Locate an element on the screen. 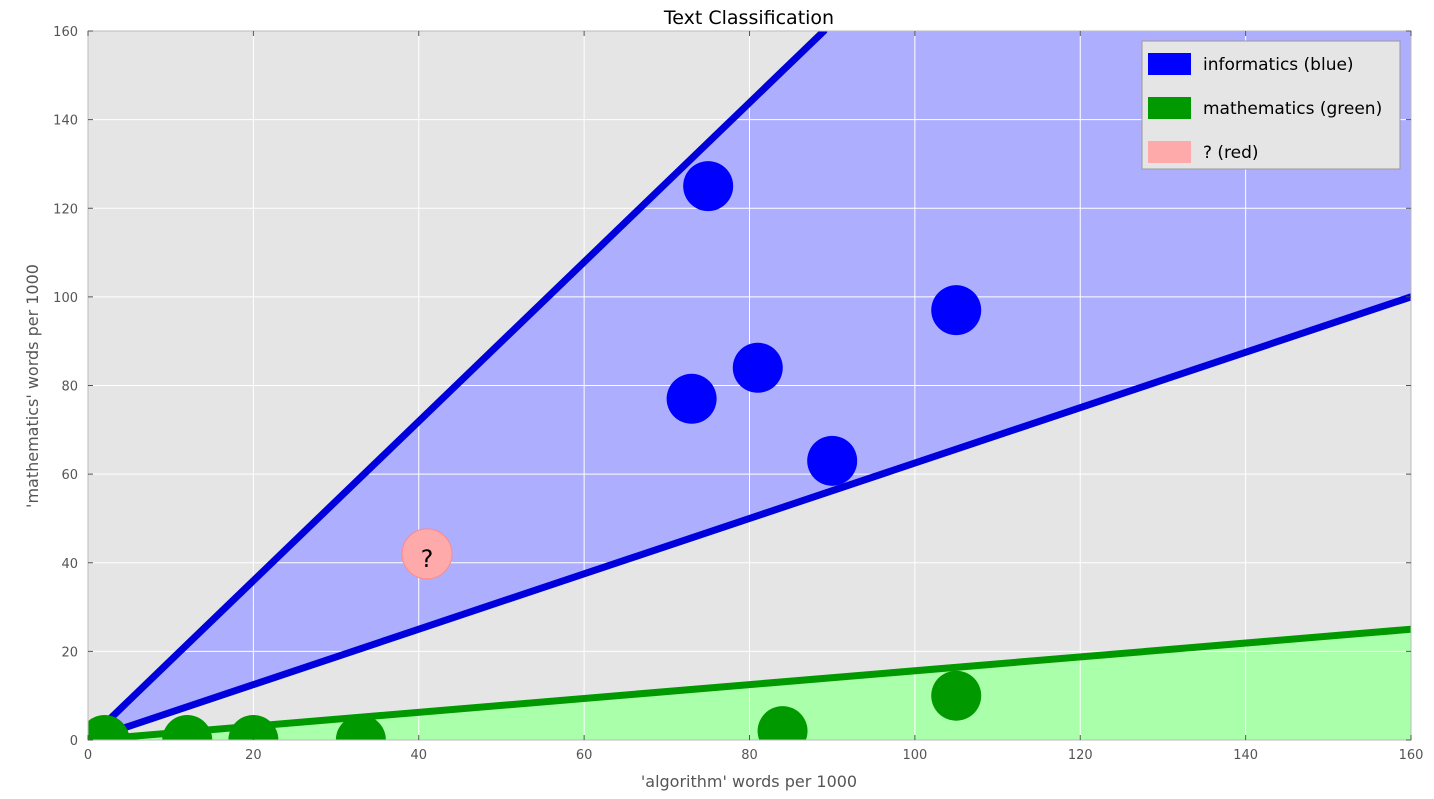 This screenshot has height=799, width=1434. y-tick-label: 20 is located at coordinates (69, 652).